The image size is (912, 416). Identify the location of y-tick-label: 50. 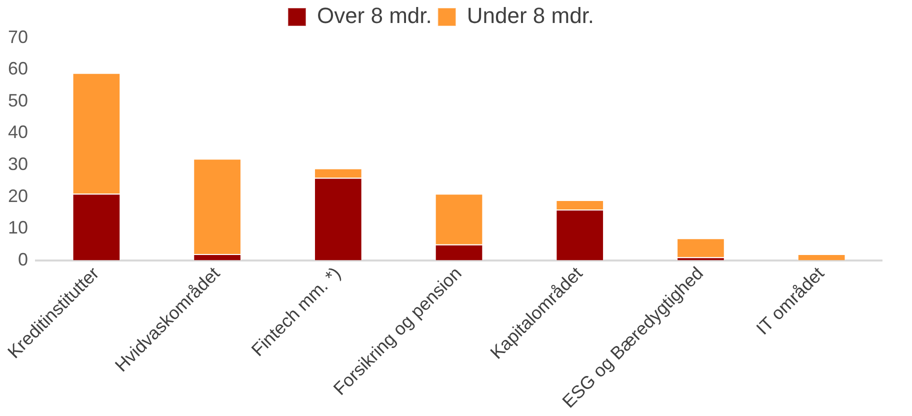
(18, 100).